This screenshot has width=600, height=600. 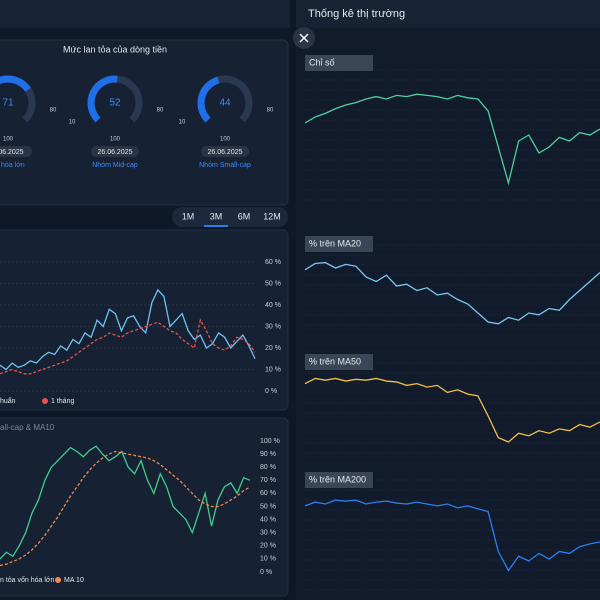 I want to click on gauge-value: 71, so click(x=8, y=103).